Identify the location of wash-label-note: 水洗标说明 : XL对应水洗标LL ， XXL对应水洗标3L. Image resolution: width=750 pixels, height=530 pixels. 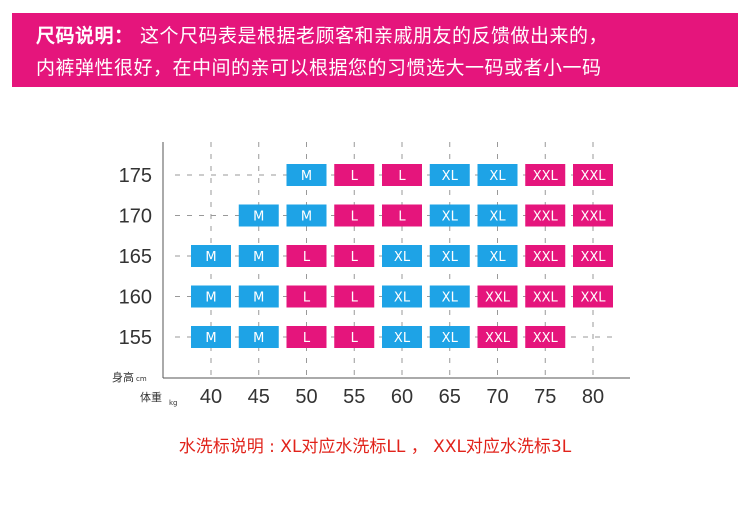
(375, 447).